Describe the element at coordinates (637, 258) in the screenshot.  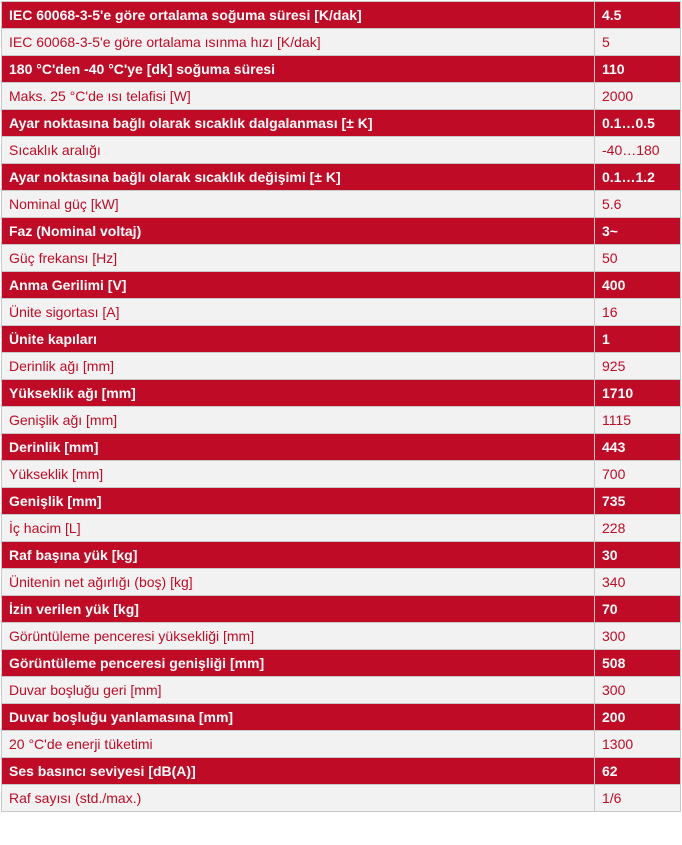
I see `spec-value: 50` at that location.